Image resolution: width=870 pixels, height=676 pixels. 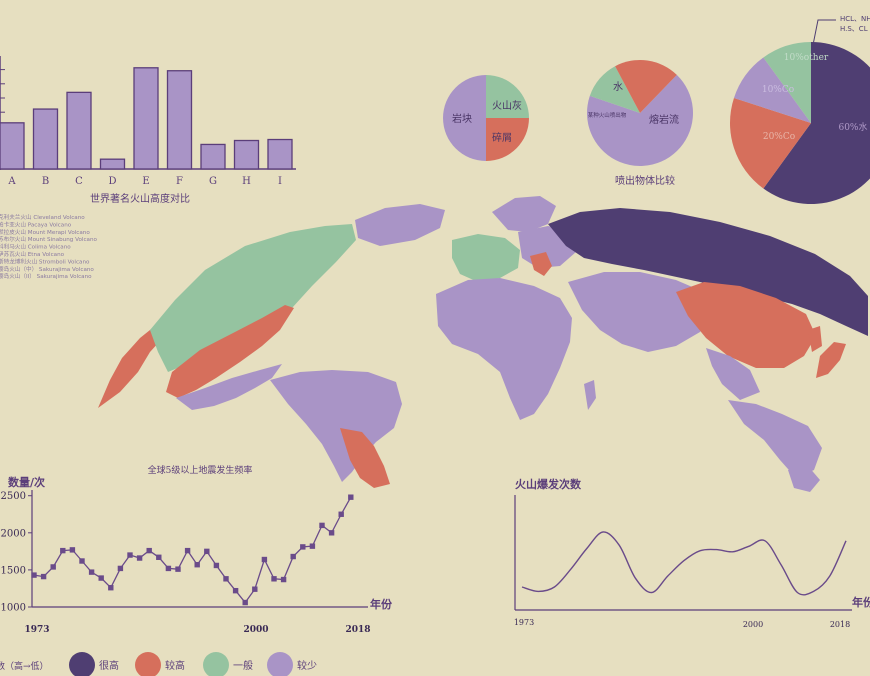 I want to click on legend-label-2: 一般, so click(x=243, y=665).